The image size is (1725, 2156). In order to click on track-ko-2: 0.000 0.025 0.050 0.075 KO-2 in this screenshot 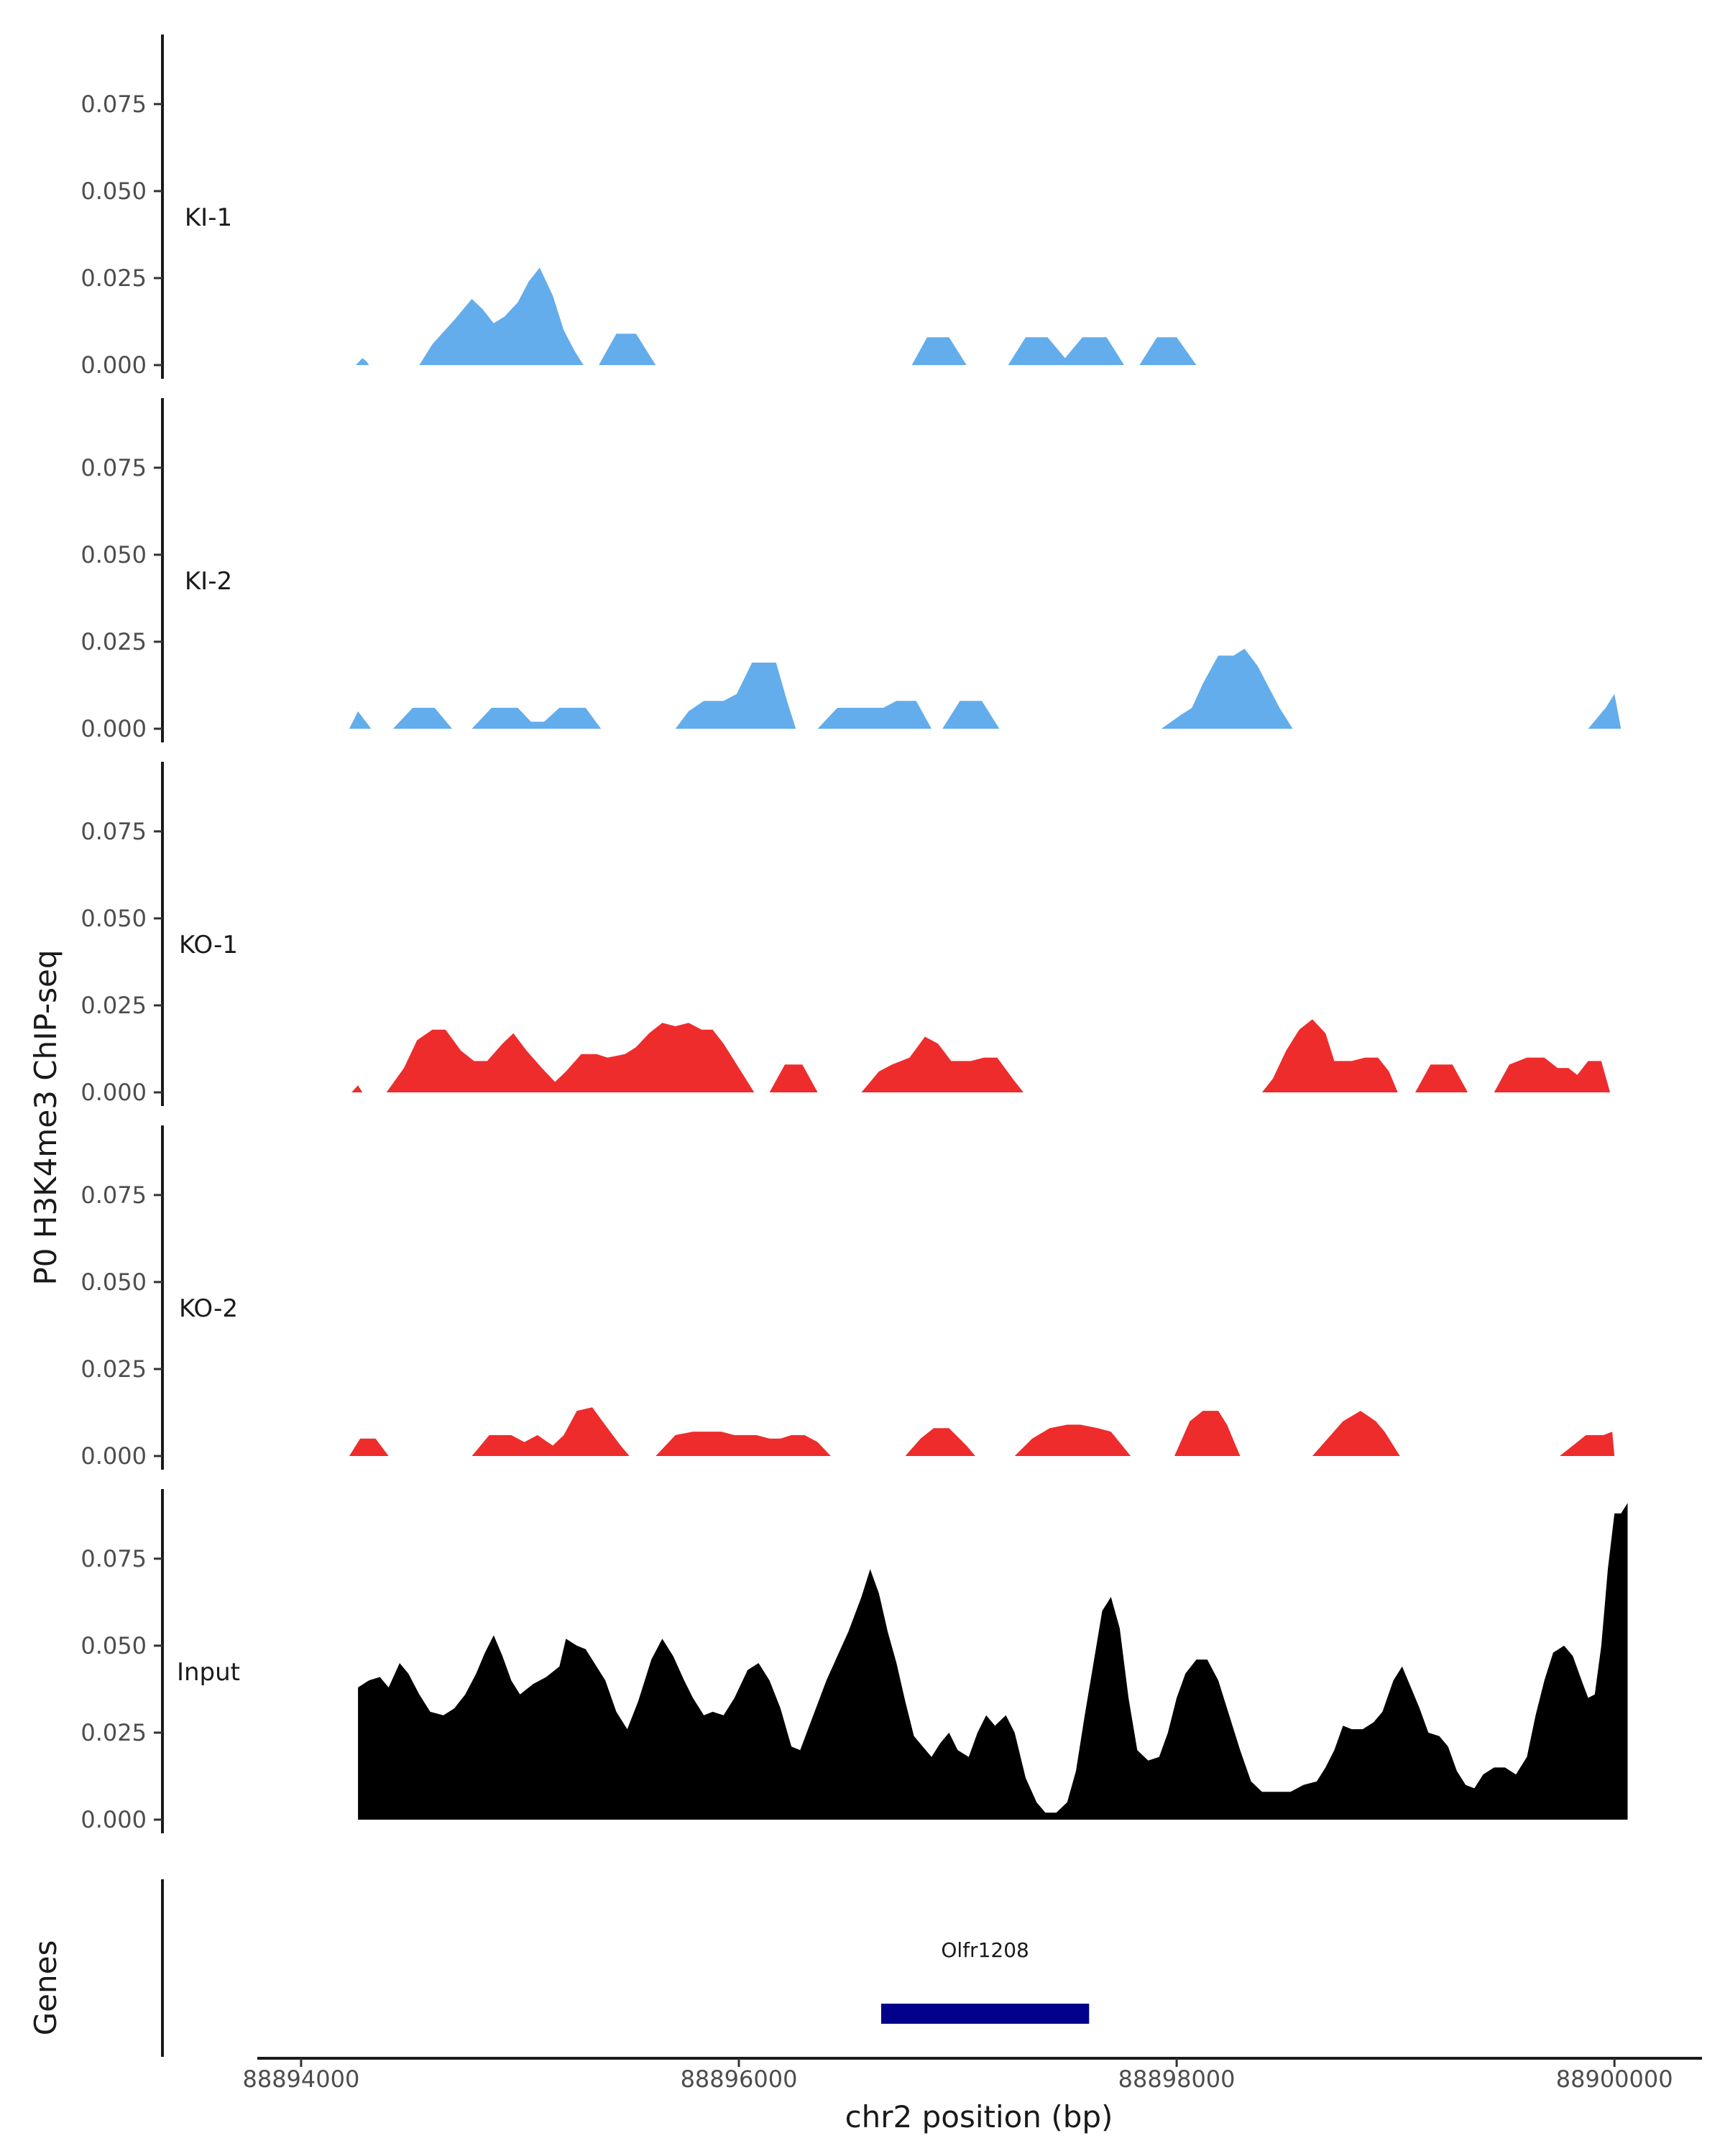, I will do `click(847, 1297)`.